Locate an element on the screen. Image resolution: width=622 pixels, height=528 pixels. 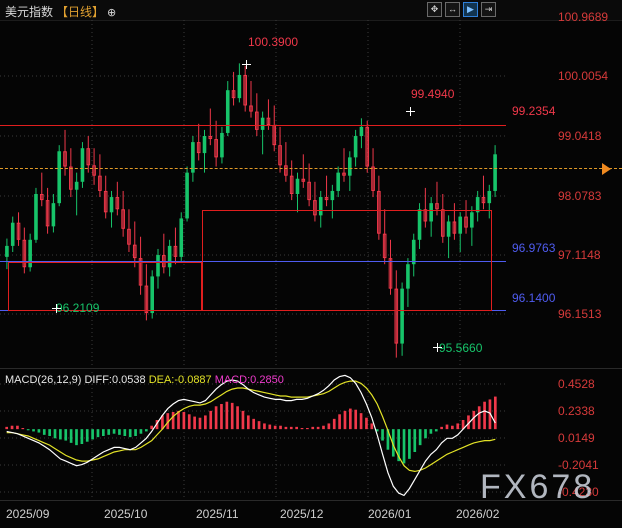
symbol-name: 美元指数 is located at coordinates (29, 12).